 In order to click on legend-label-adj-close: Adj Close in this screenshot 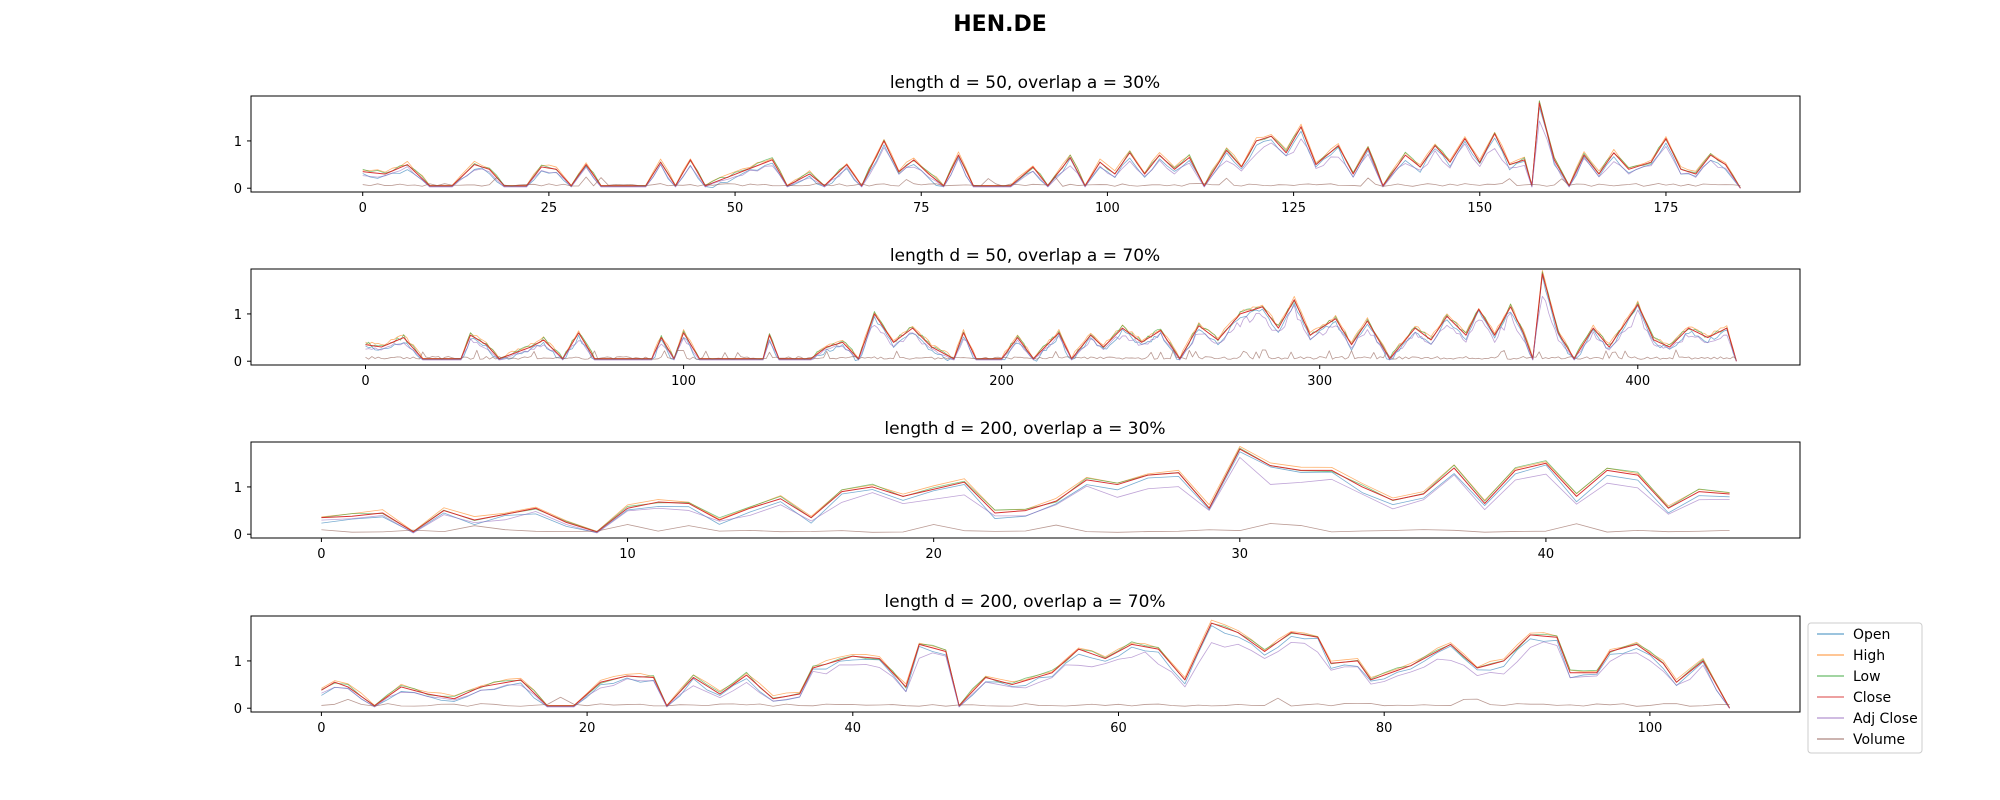, I will do `click(1885, 719)`.